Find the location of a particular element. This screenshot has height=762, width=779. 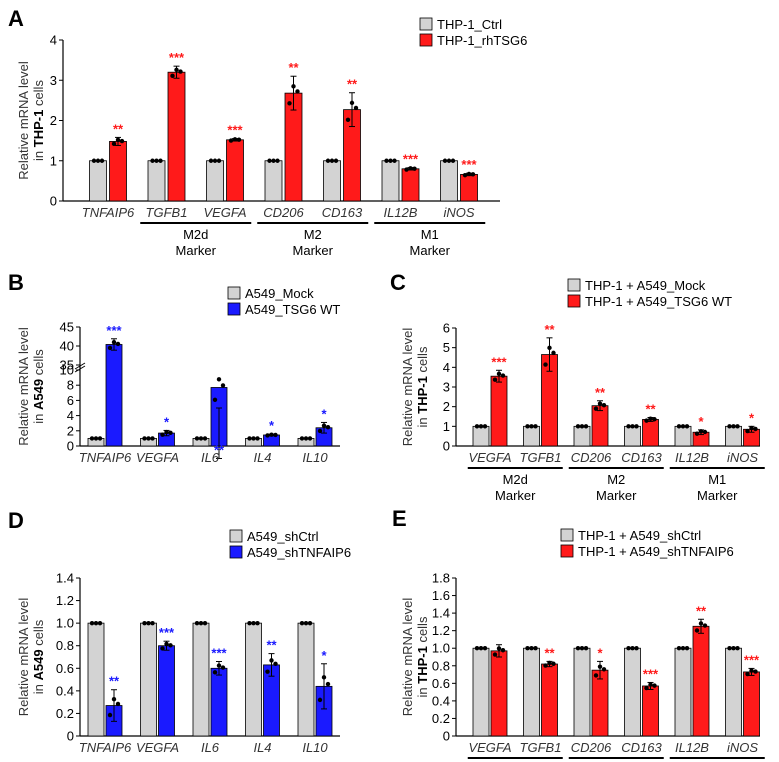

x-tick-label: IL4 is located at coordinates (262, 747).